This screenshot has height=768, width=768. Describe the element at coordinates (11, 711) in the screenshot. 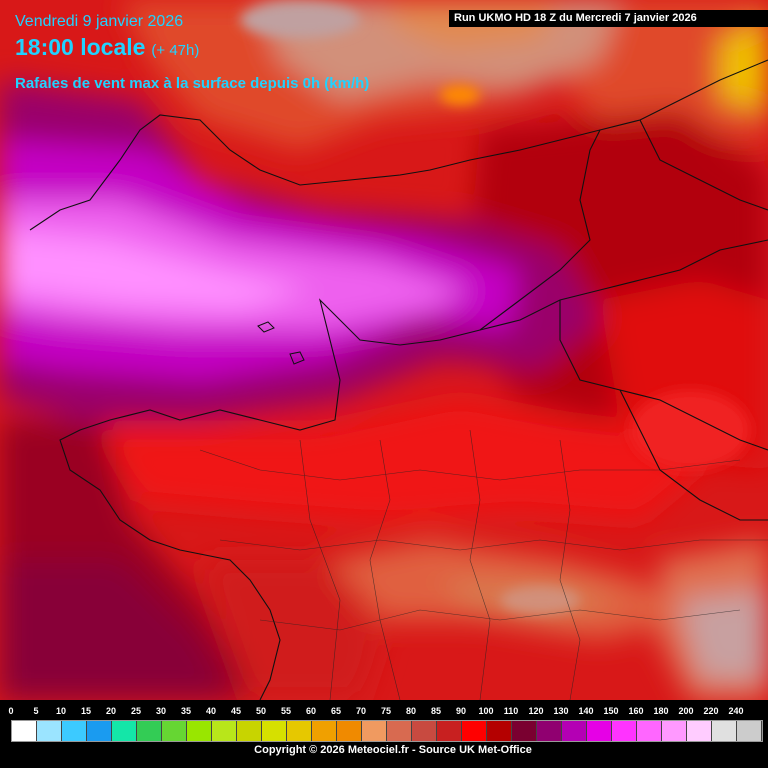

I see `legend-label: 0` at that location.